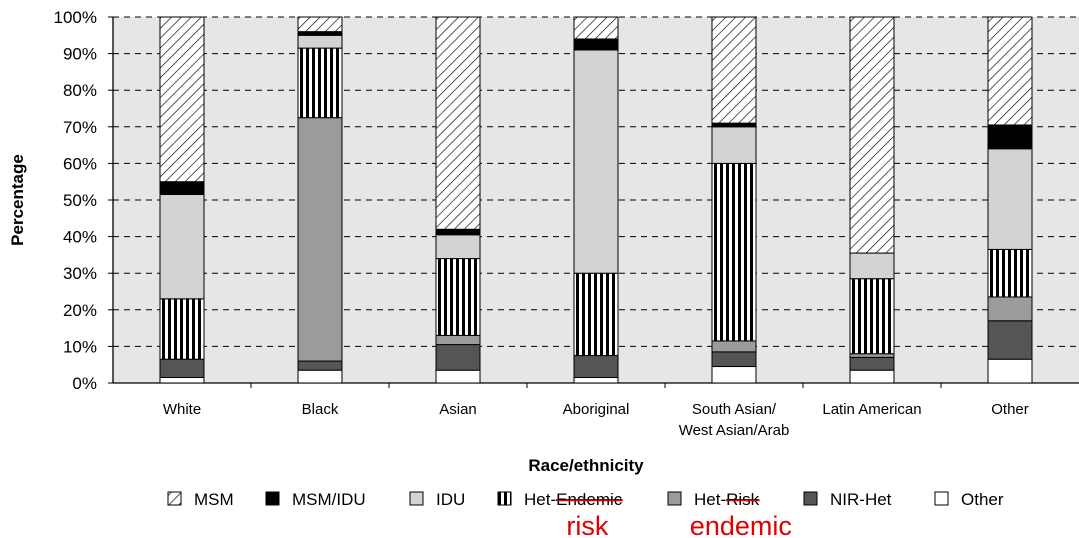  What do you see at coordinates (80, 310) in the screenshot?
I see `y-tick-label: 20%` at bounding box center [80, 310].